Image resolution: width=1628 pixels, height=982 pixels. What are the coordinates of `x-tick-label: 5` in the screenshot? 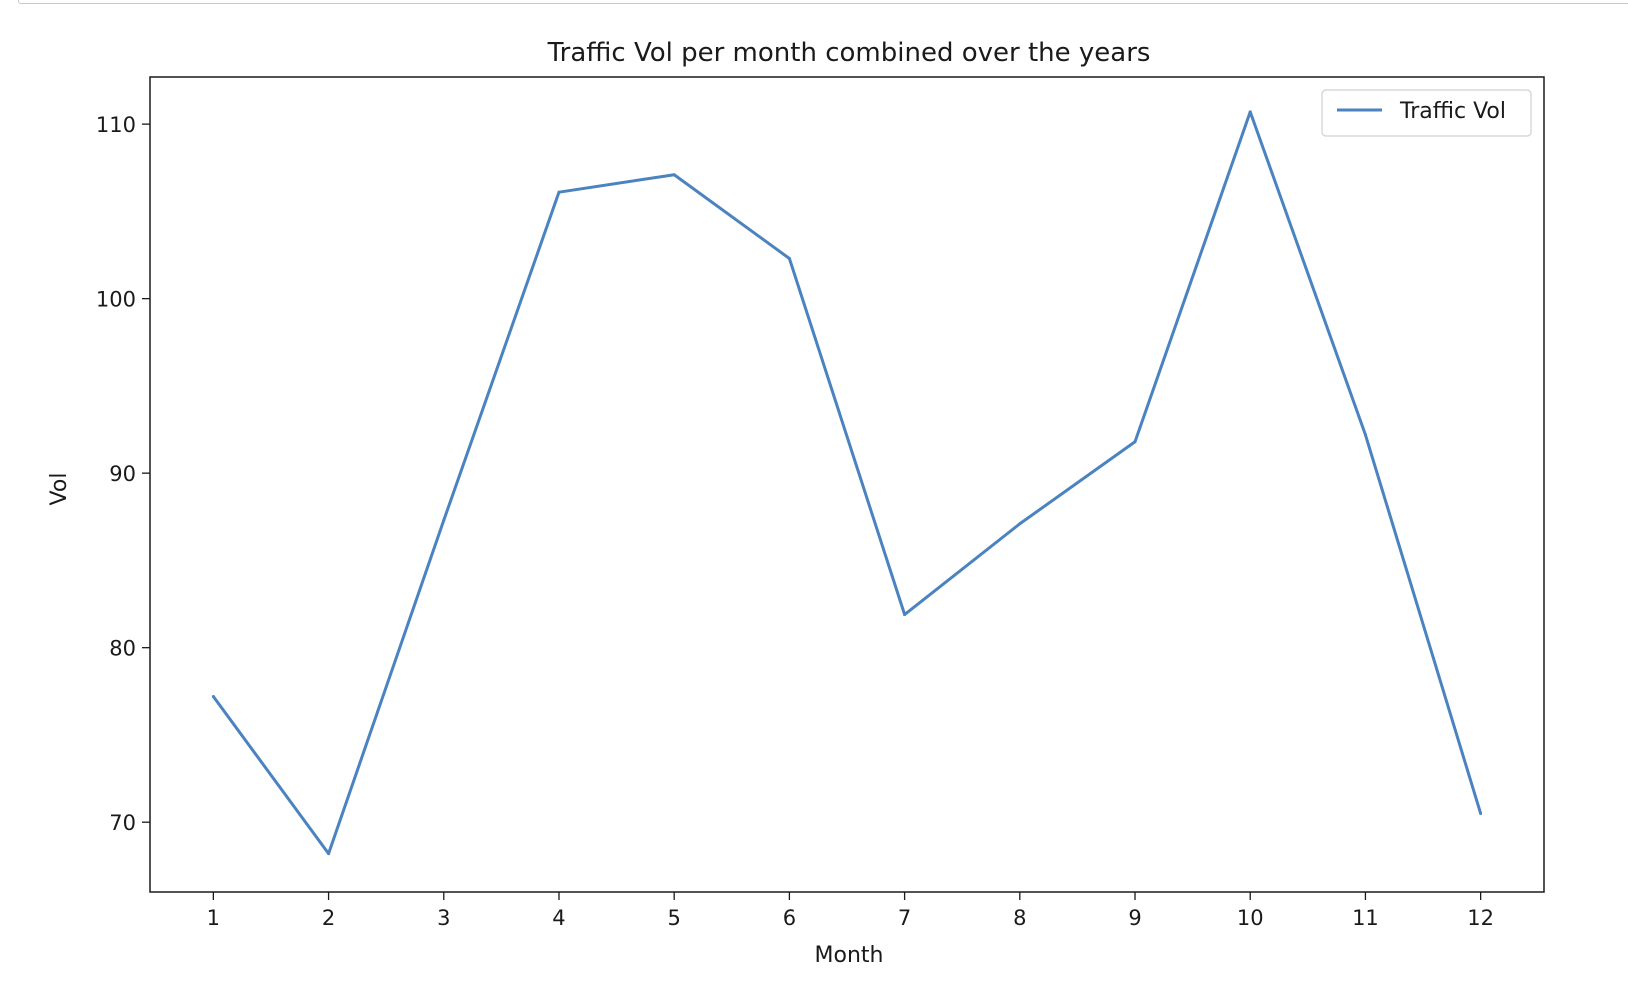 It's located at (674, 918).